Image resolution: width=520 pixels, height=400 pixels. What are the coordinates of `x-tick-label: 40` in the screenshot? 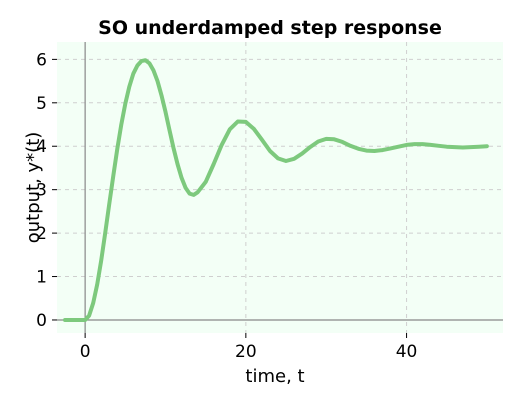 It's located at (407, 352).